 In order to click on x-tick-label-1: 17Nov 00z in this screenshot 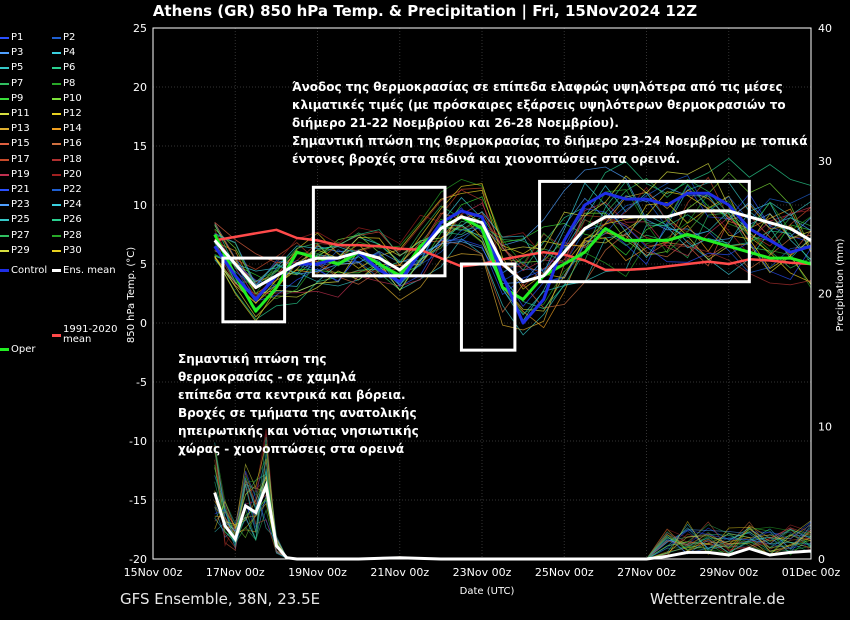, I will do `click(235, 572)`.